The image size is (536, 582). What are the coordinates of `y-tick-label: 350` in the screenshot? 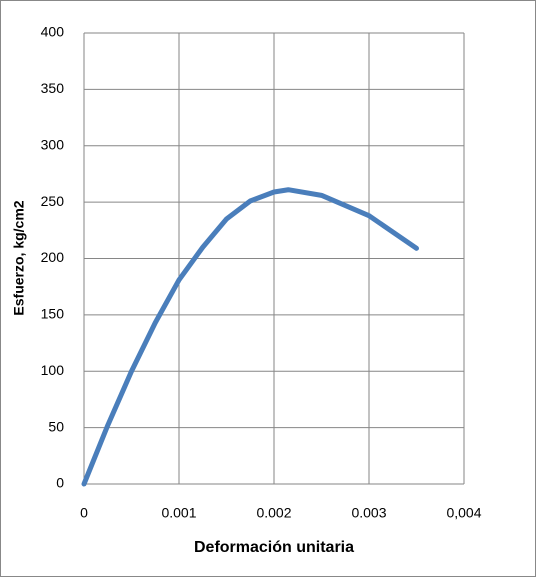 It's located at (53, 88).